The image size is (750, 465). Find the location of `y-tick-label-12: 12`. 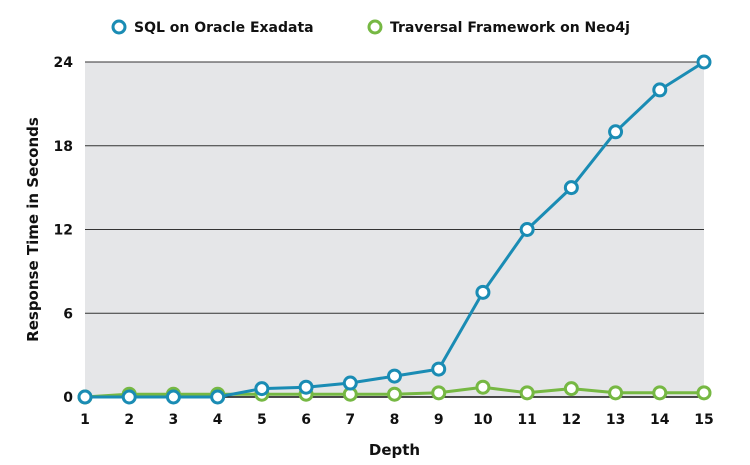

y-tick-label-12: 12 is located at coordinates (63, 231).